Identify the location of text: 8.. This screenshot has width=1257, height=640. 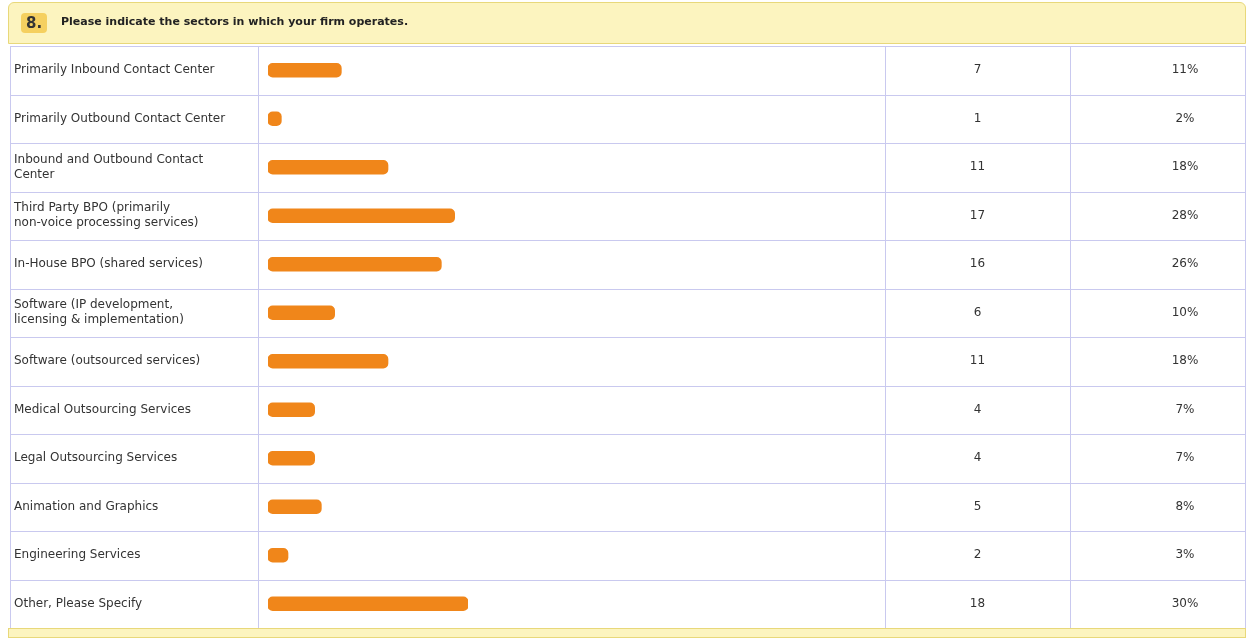
(34, 23).